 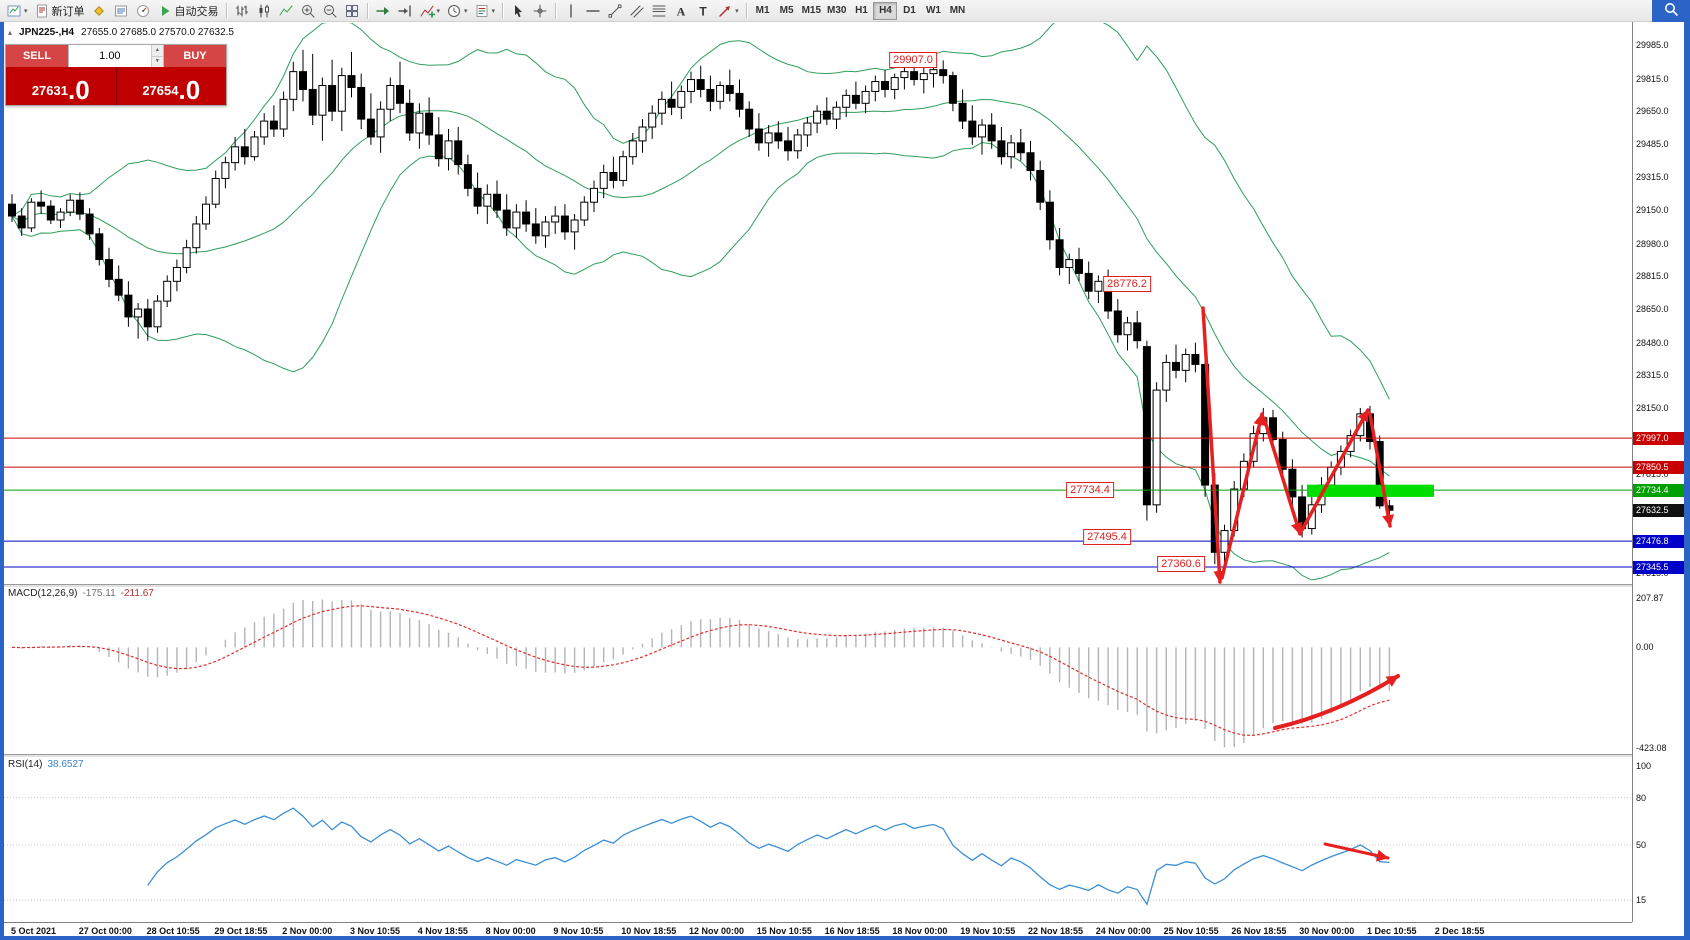 I want to click on crosshair-button, so click(x=540, y=11).